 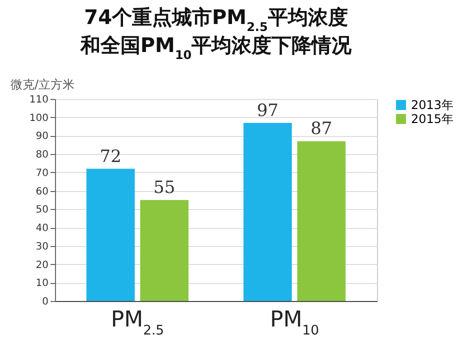 I want to click on text: 和全国PM$_{10}$平均浓度下降情况, so click(x=216, y=47).